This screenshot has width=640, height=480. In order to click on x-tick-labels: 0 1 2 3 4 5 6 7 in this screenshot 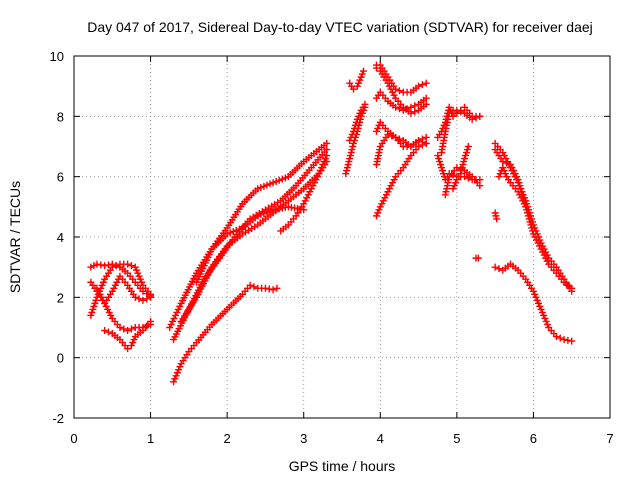, I will do `click(341, 438)`.